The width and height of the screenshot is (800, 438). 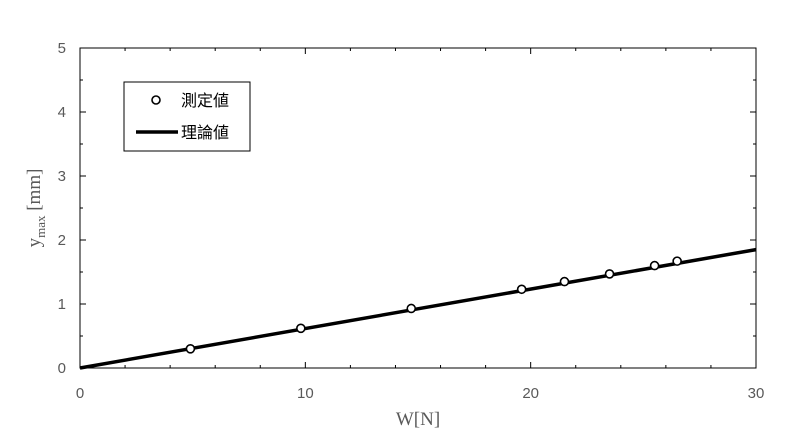 What do you see at coordinates (305, 393) in the screenshot?
I see `x-tick-label: 10` at bounding box center [305, 393].